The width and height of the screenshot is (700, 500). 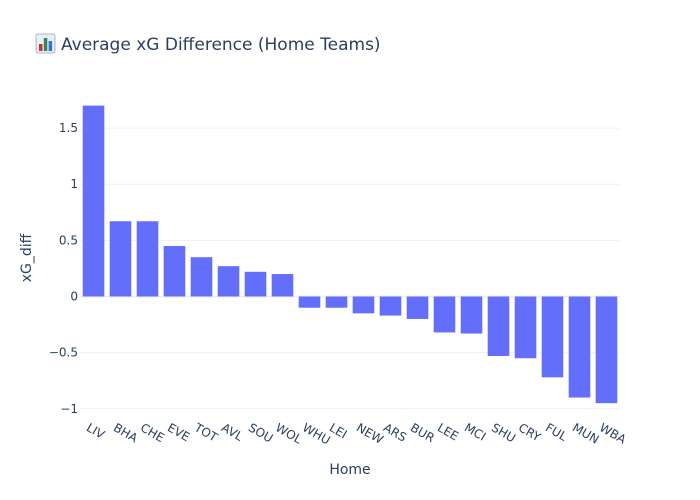 What do you see at coordinates (152, 432) in the screenshot?
I see `x-tick-label: CHE` at bounding box center [152, 432].